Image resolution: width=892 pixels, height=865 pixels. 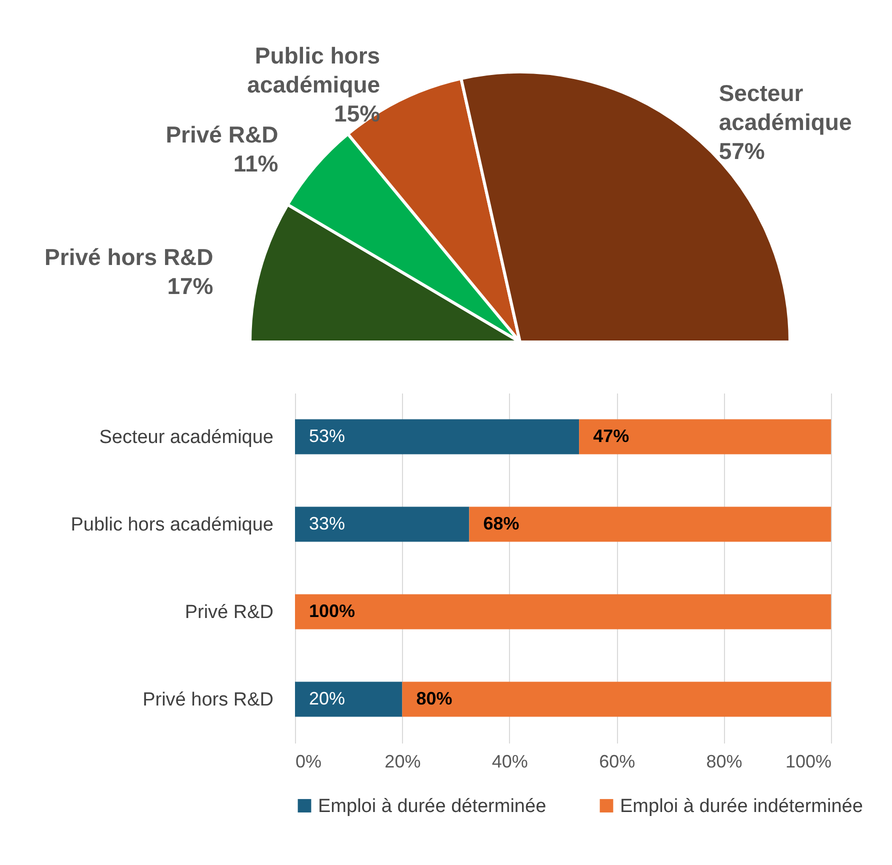 What do you see at coordinates (208, 699) in the screenshot?
I see `y-tick-label: Privé hors R&D` at bounding box center [208, 699].